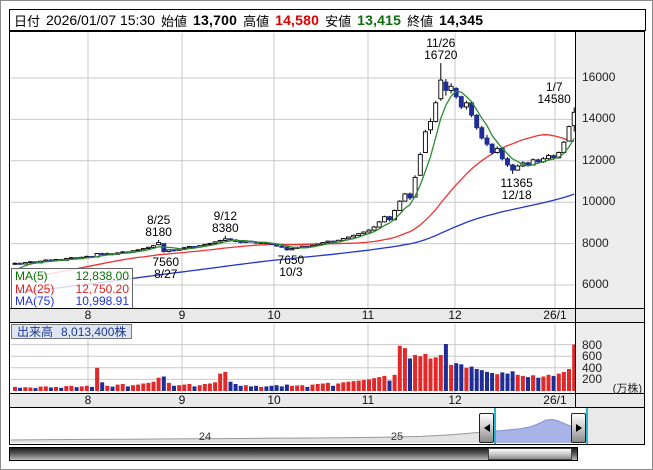 Image resolution: width=653 pixels, height=470 pixels. What do you see at coordinates (293, 454) in the screenshot?
I see `horizontal-scrollbar` at bounding box center [293, 454].